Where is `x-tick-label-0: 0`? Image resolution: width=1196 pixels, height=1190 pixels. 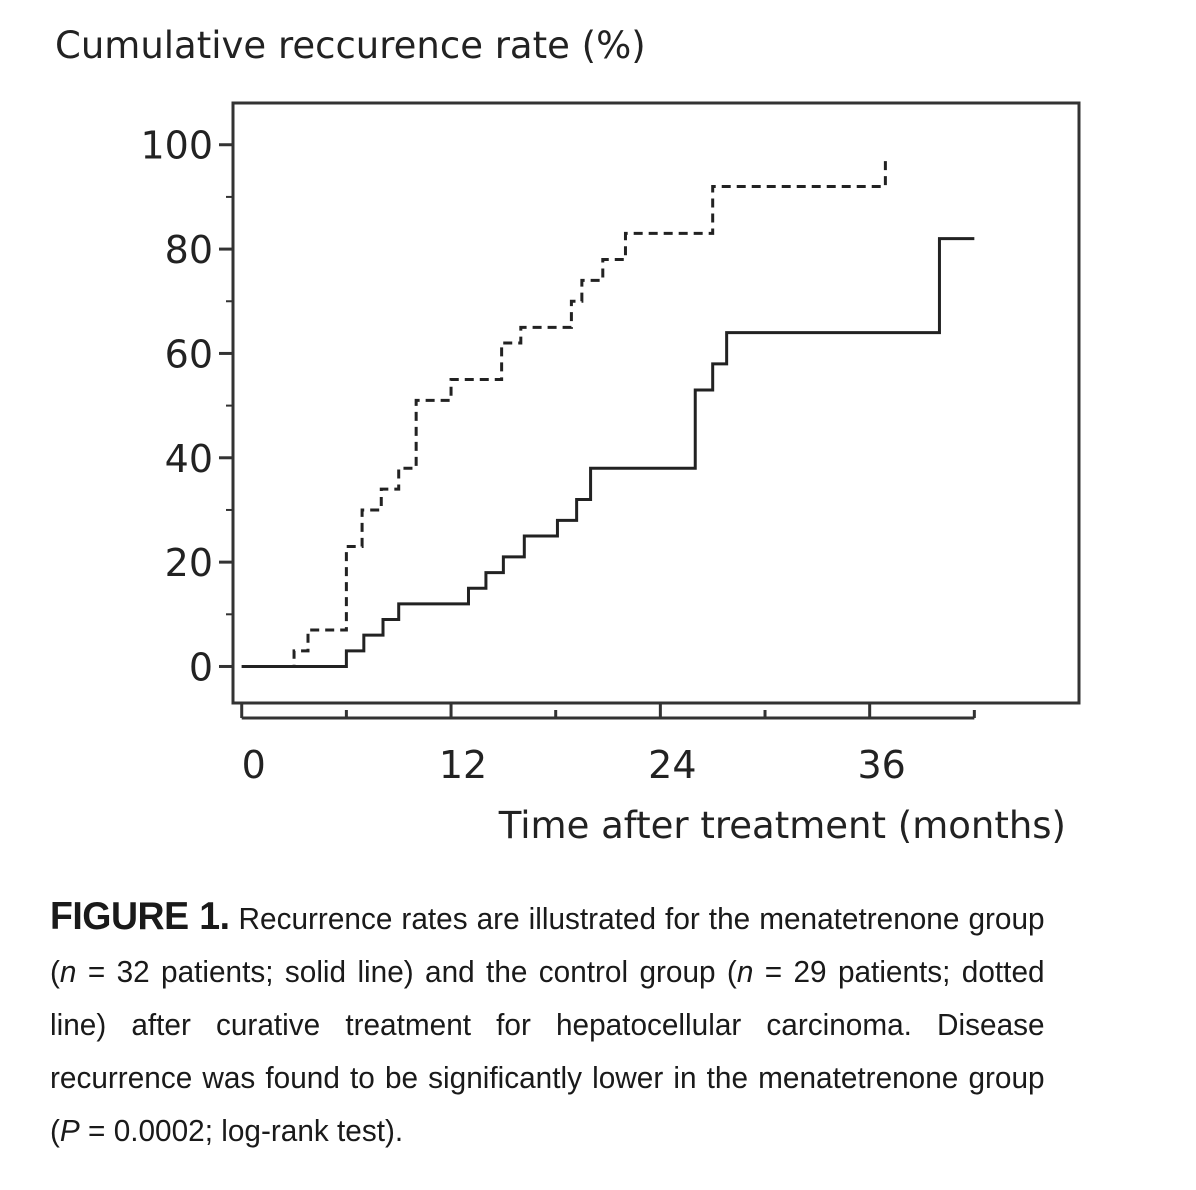 x-tick-label-0: 0 is located at coordinates (254, 765).